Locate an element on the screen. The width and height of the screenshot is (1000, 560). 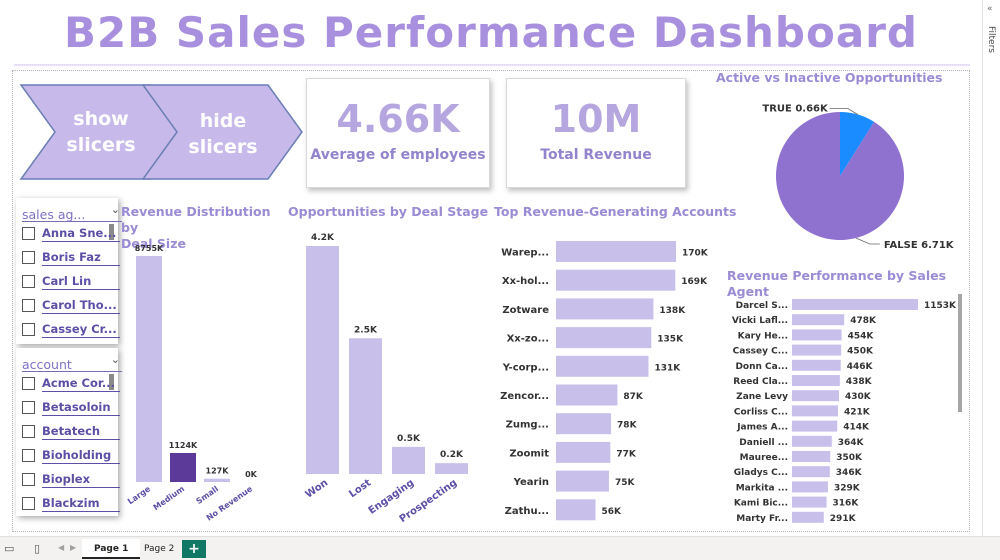
chevron-shape-icon is located at coordinates (222, 132).